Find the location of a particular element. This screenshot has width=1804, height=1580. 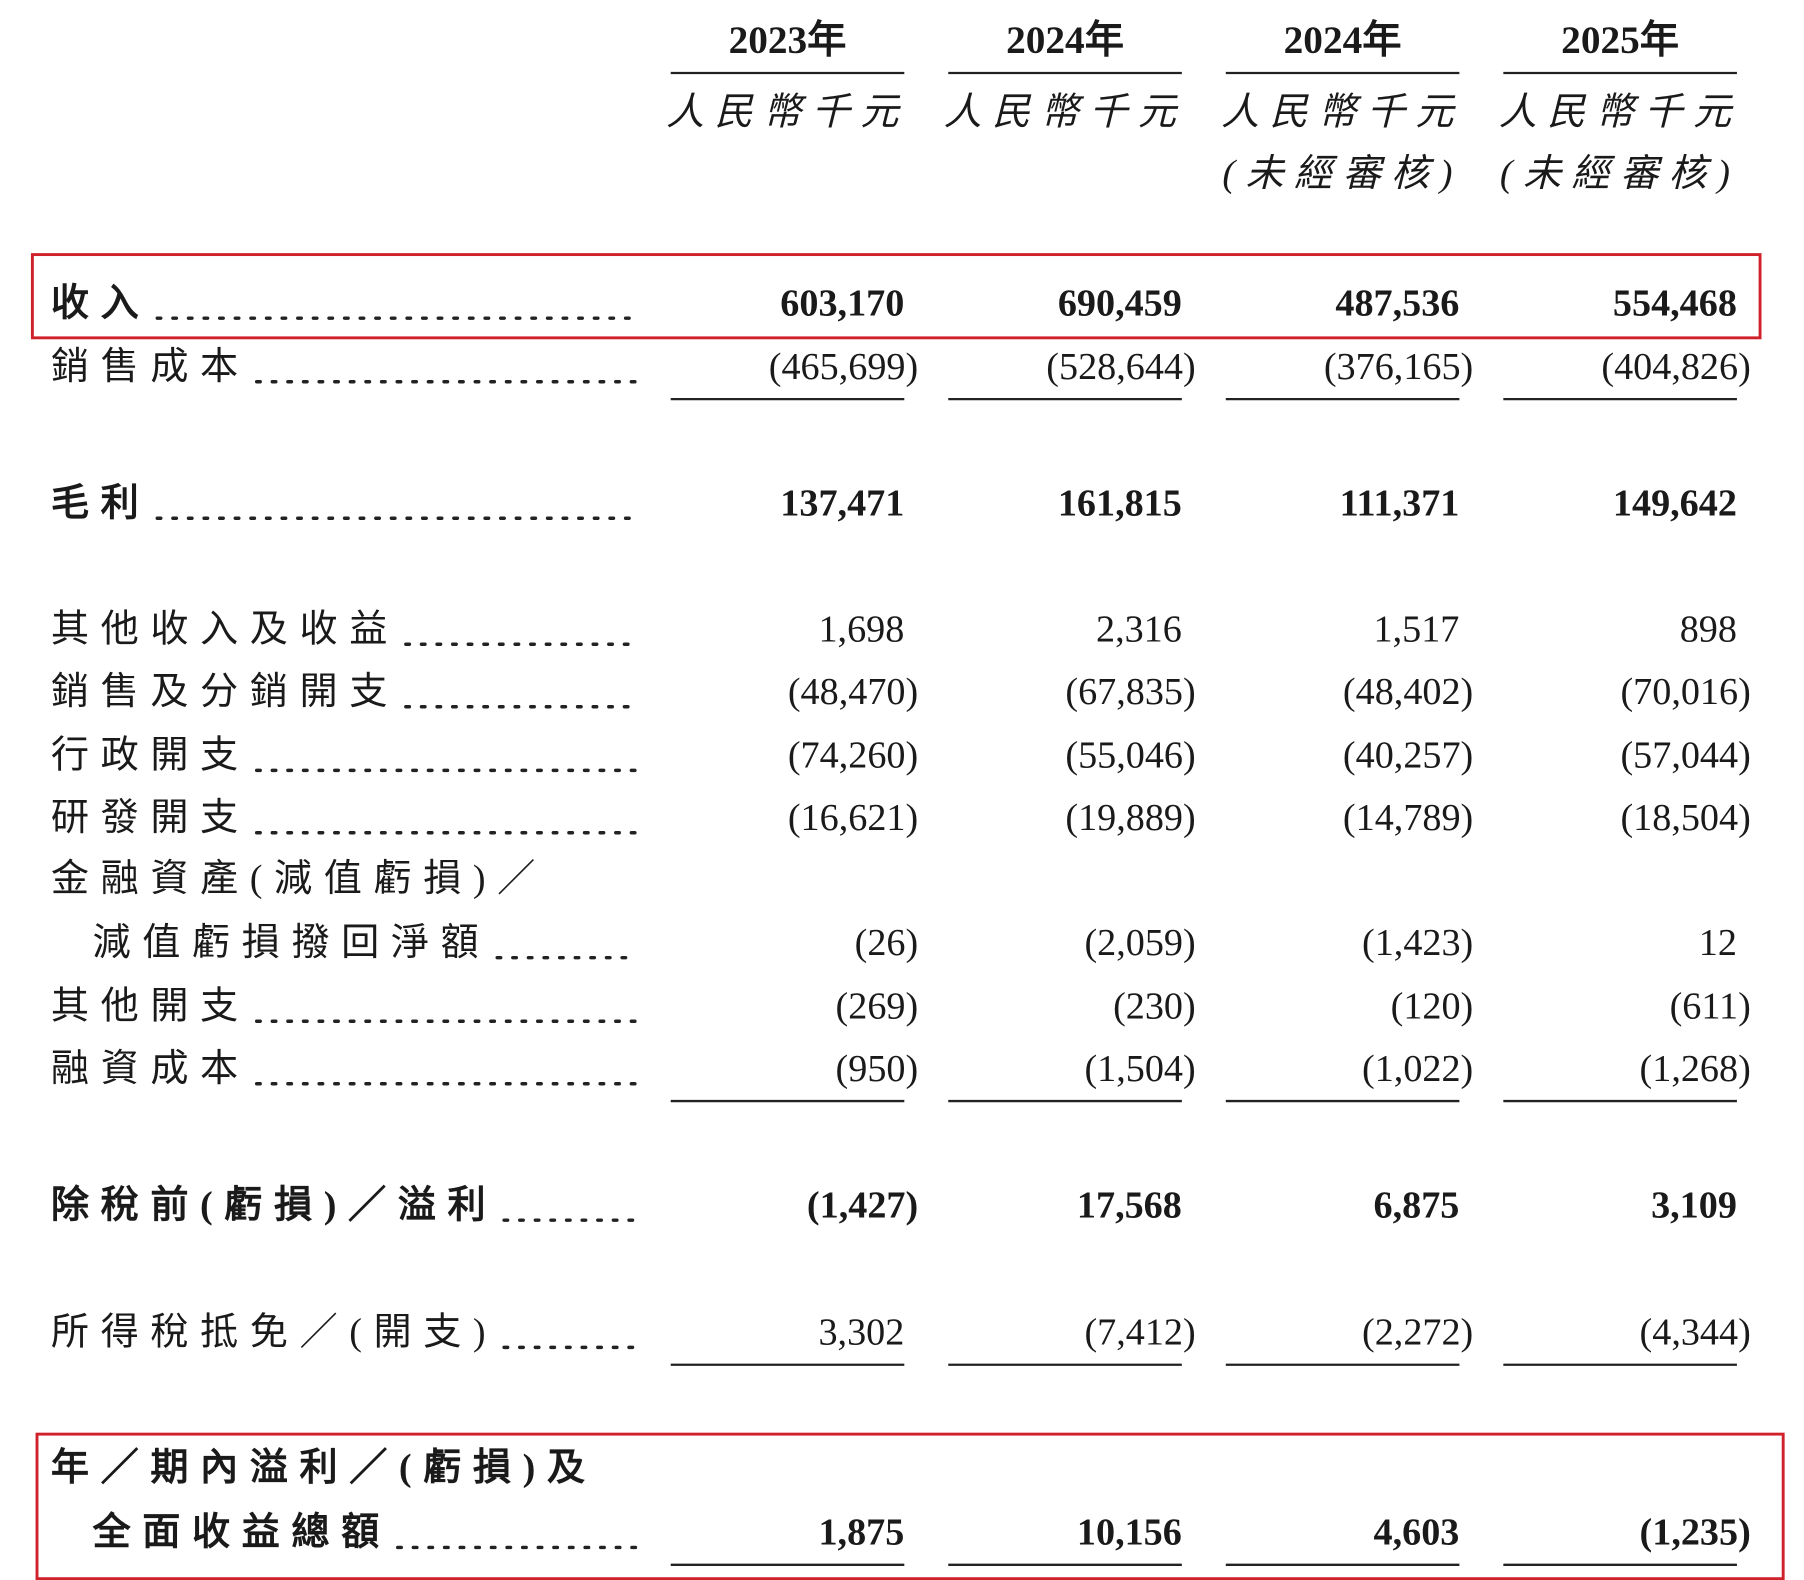

cell-value: 137,471 is located at coordinates (842, 503).